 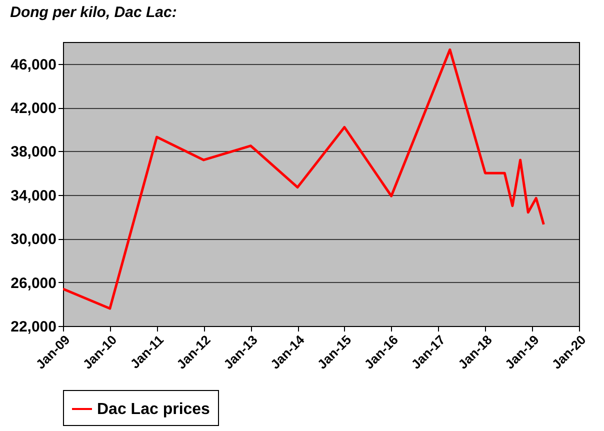 What do you see at coordinates (33, 109) in the screenshot?
I see `y-tick-label: 42,000` at bounding box center [33, 109].